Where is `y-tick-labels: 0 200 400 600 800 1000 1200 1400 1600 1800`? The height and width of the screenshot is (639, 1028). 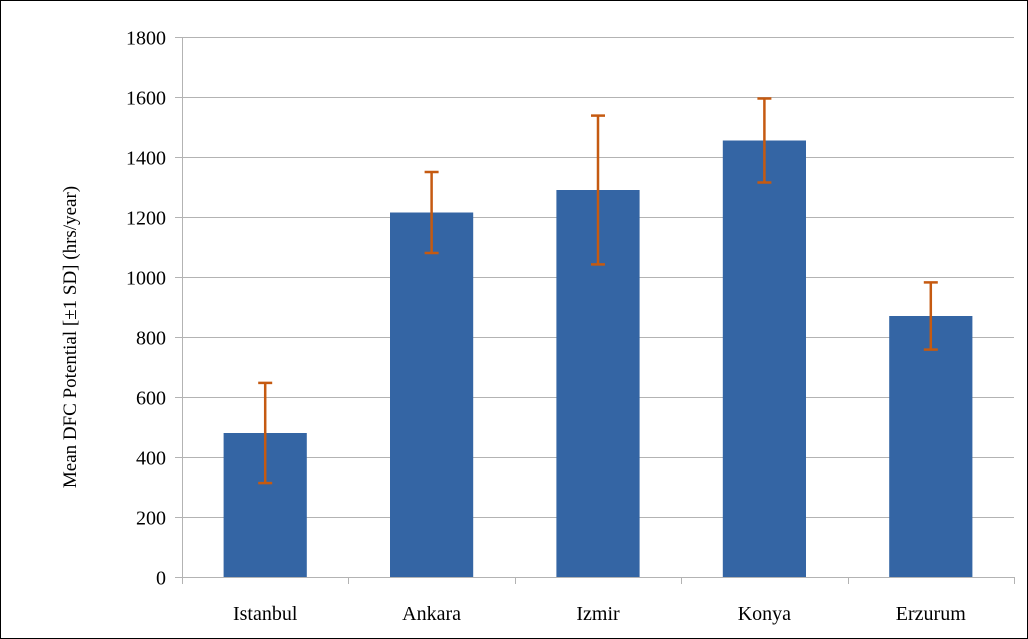
y-tick-labels: 0 200 400 600 800 1000 1200 1400 1600 1800 is located at coordinates (146, 309).